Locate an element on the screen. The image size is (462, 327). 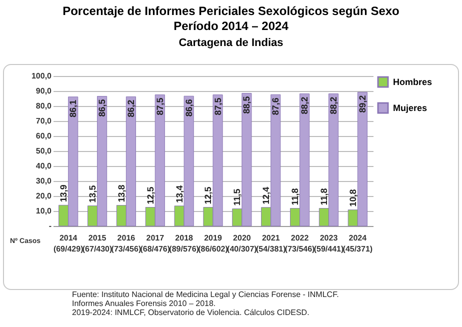
x-tick-label: 2015 (67/430) is located at coordinates (97, 244).